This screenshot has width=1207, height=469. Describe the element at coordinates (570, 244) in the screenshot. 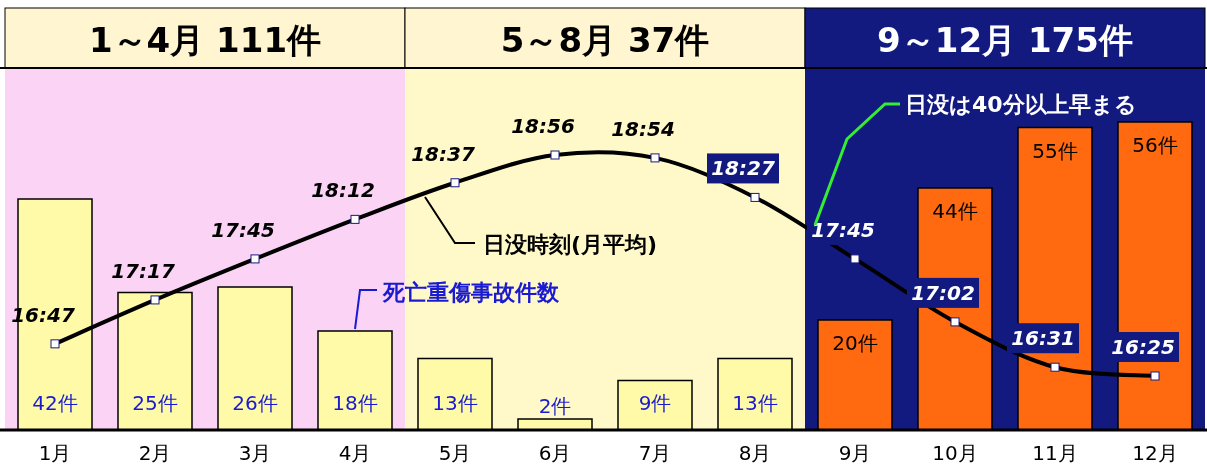

I see `text: 日没時刻(月平均)` at that location.